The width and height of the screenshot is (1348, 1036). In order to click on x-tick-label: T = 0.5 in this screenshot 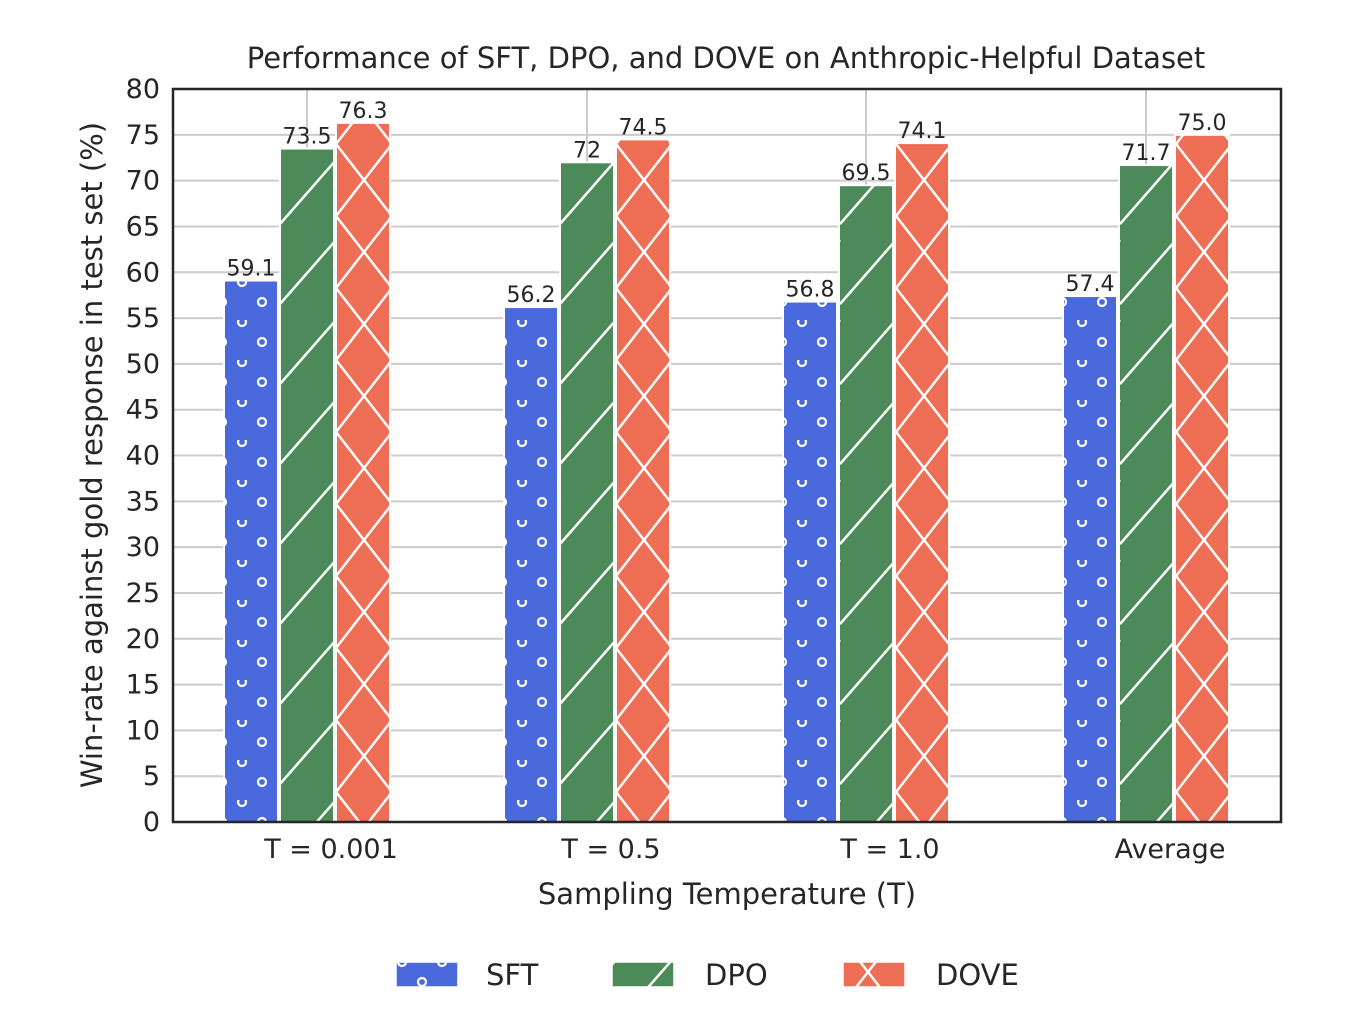, I will do `click(610, 849)`.